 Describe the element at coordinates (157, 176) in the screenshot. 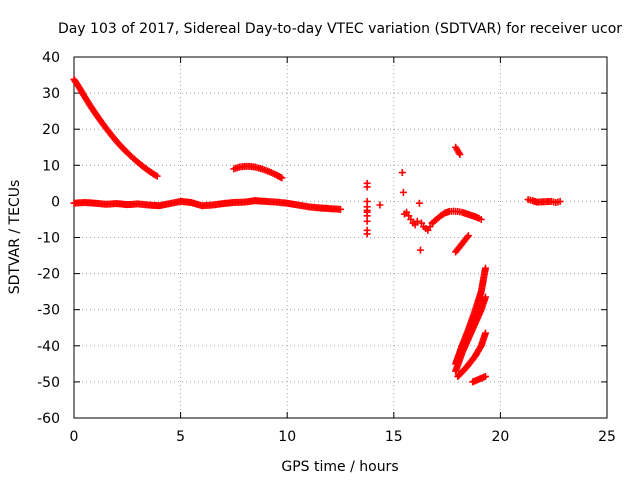

I see `data-point-arc-1-descending` at that location.